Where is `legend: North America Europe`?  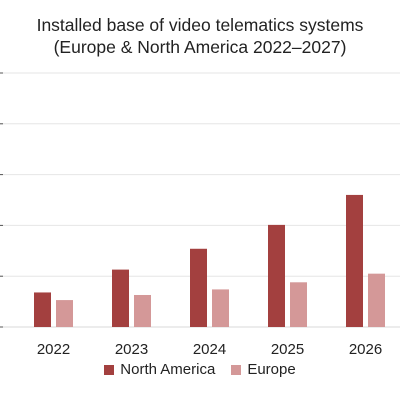
legend: North America Europe is located at coordinates (200, 369).